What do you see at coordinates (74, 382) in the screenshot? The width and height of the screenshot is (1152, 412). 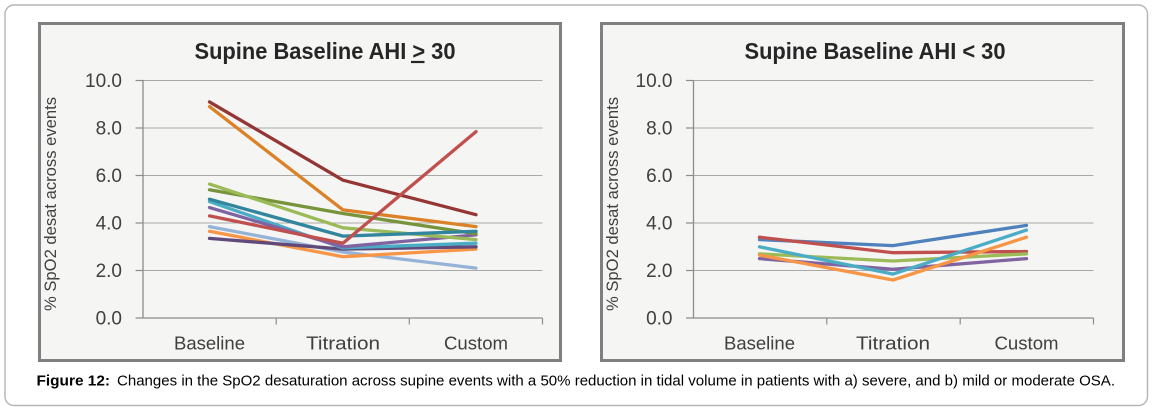 I see `svg-text: Figure 12:` at bounding box center [74, 382].